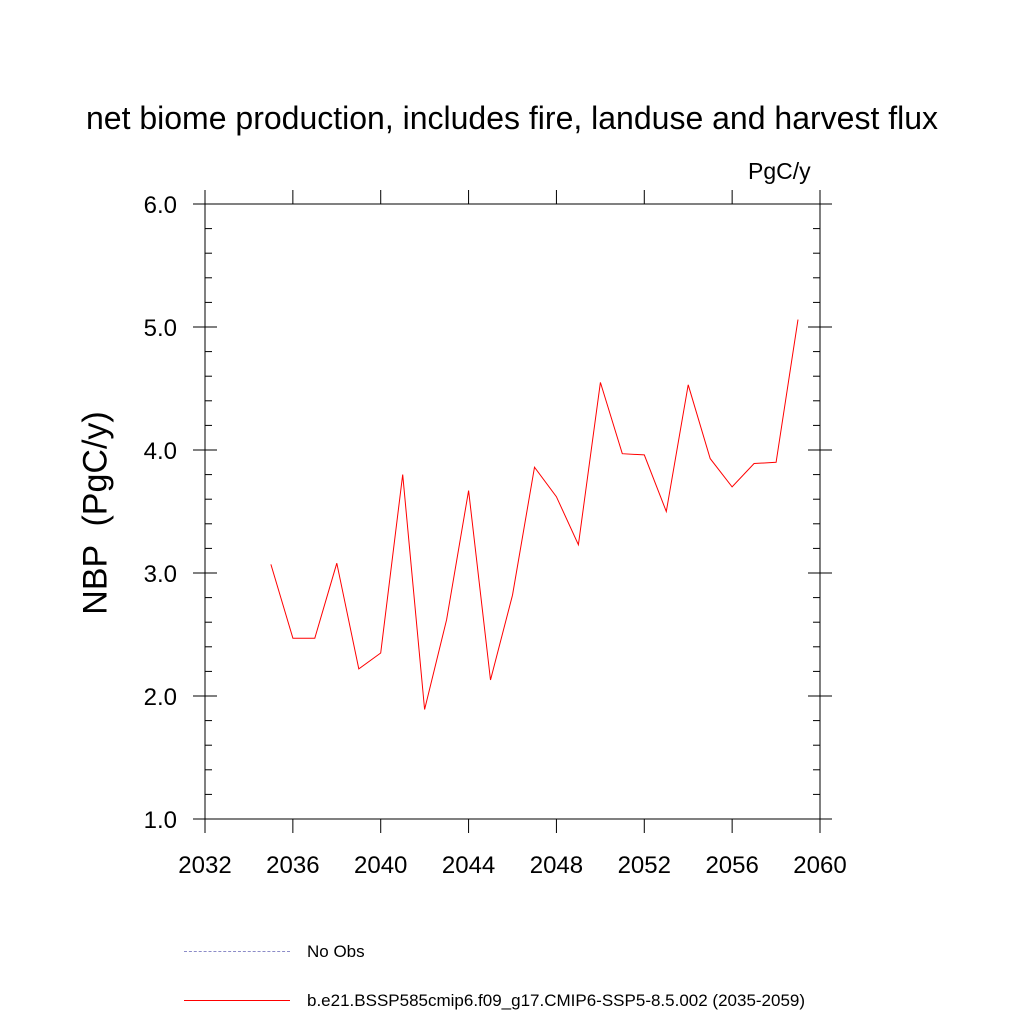 Image resolution: width=1024 pixels, height=1024 pixels. Describe the element at coordinates (160, 205) in the screenshot. I see `y-tick-label: 6.0` at that location.